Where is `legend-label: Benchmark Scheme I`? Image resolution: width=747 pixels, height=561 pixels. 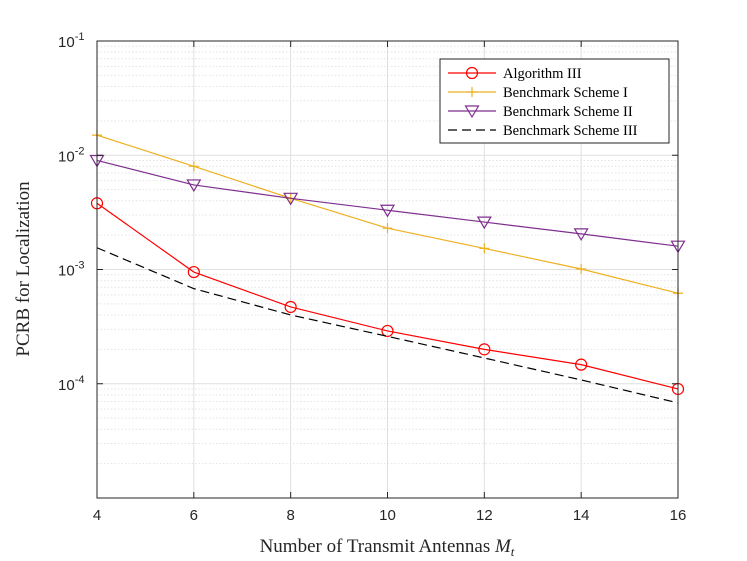 legend-label: Benchmark Scheme I is located at coordinates (565, 93).